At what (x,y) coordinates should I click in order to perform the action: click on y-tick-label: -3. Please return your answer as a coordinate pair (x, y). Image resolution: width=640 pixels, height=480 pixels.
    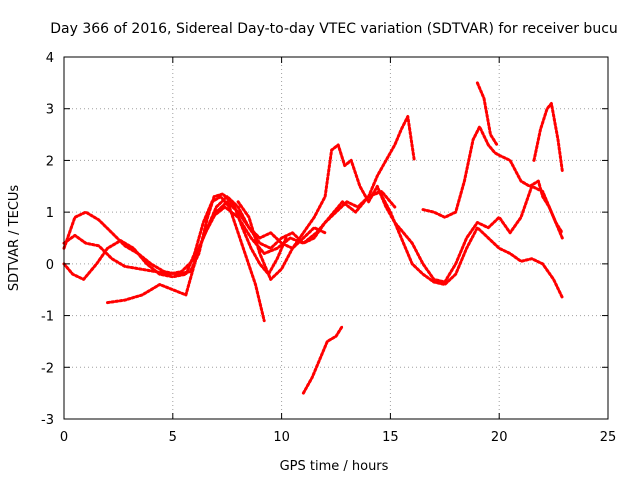
    Looking at the image, I should click on (47, 420).